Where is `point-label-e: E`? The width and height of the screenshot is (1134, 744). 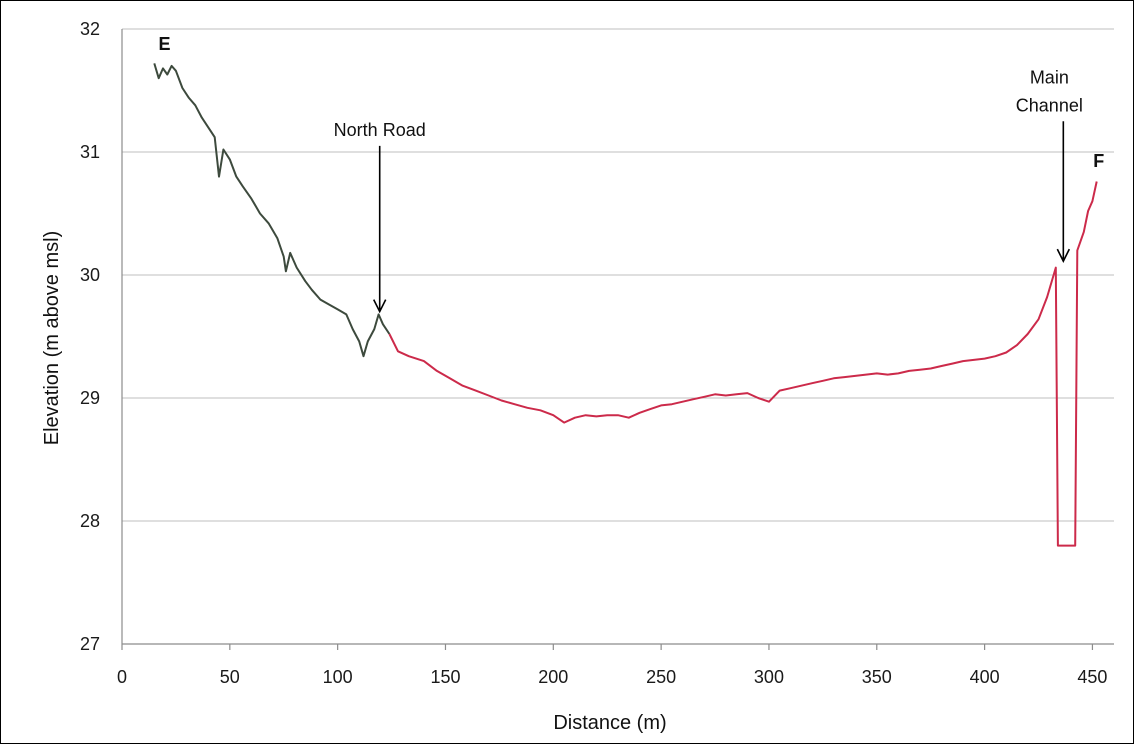 point-label-e: E is located at coordinates (164, 44).